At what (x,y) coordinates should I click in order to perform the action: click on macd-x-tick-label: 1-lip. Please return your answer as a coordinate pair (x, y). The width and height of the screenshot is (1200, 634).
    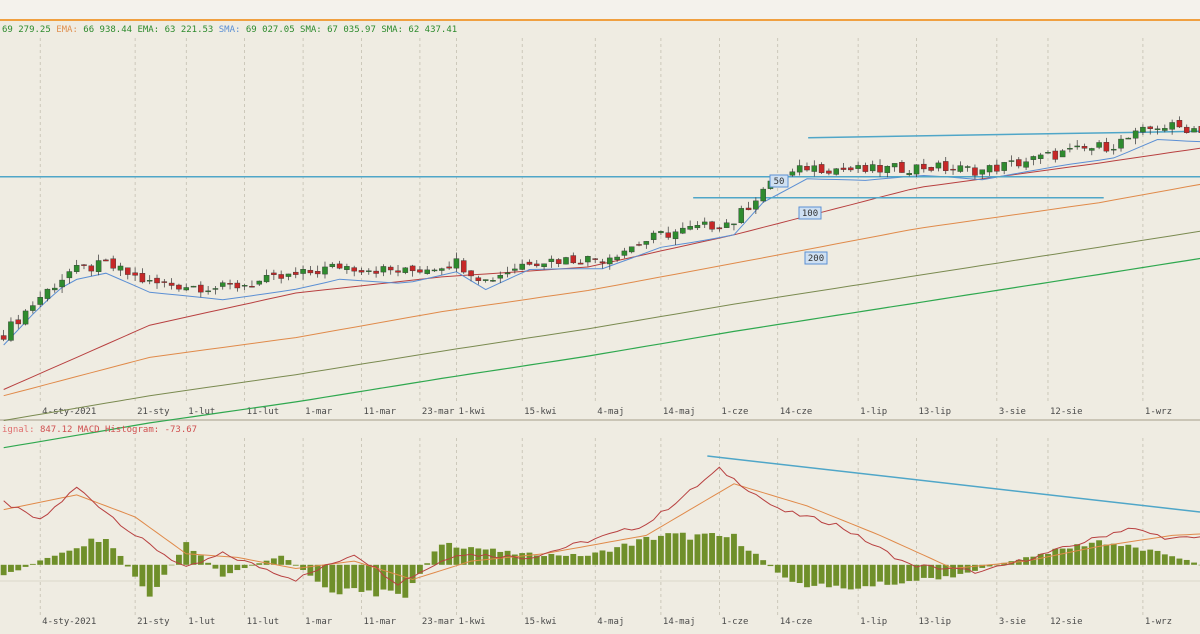
    Looking at the image, I should click on (873, 622).